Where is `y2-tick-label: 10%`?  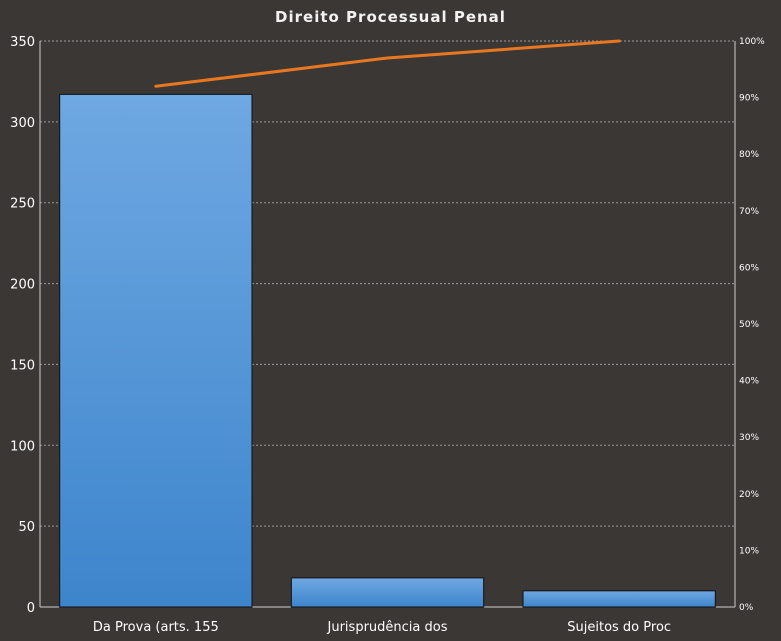 y2-tick-label: 10% is located at coordinates (749, 551).